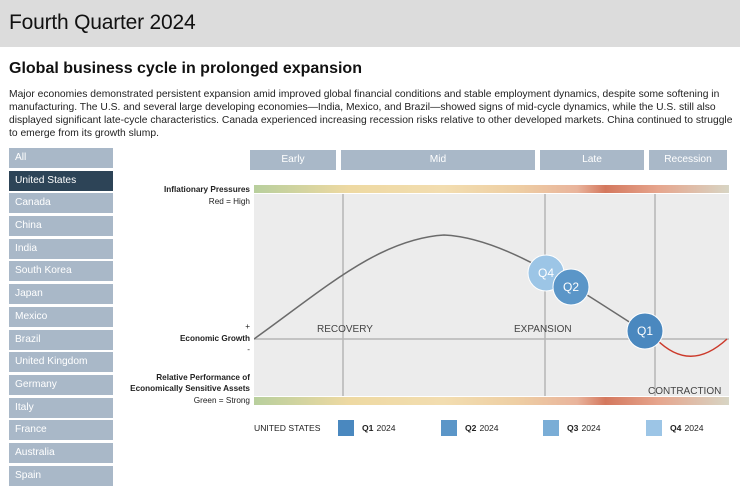 The height and width of the screenshot is (501, 740). I want to click on expansion-label: EXPANSION, so click(543, 329).